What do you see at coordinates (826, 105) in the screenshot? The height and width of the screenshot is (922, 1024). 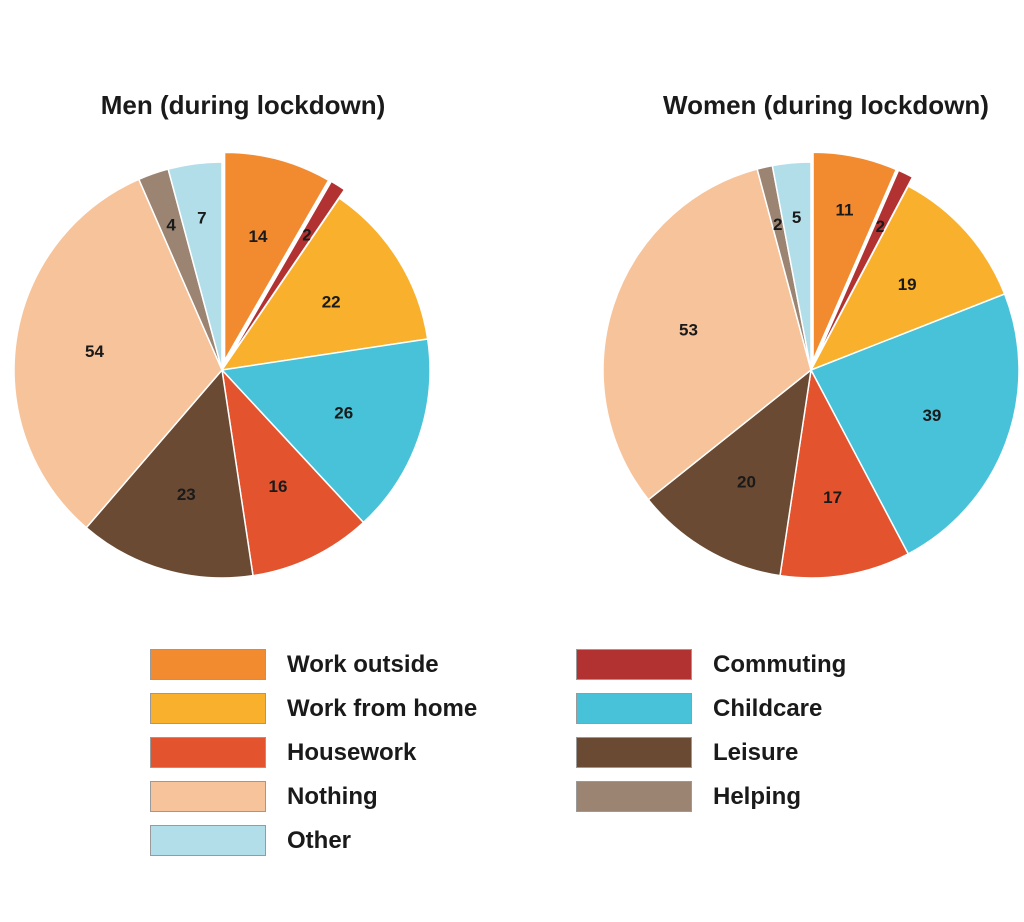 I see `chart-title: Women (during lockdown)` at bounding box center [826, 105].